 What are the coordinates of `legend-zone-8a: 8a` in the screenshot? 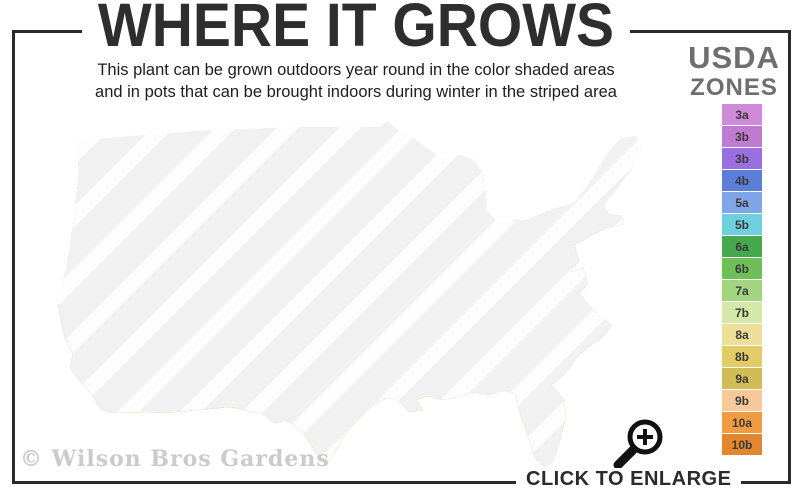 It's located at (742, 334).